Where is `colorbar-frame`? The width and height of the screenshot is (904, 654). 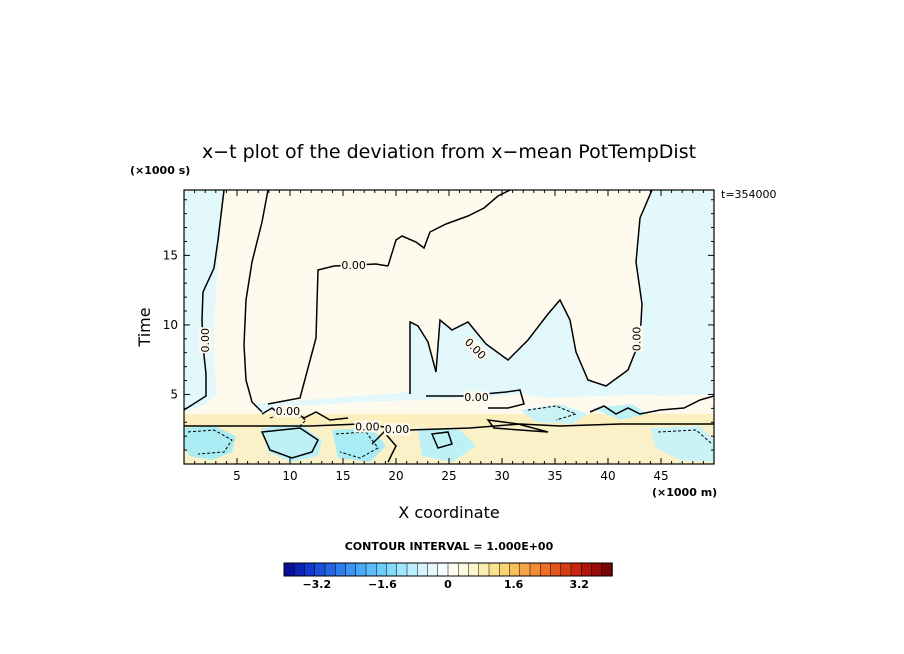
colorbar-frame is located at coordinates (448, 569).